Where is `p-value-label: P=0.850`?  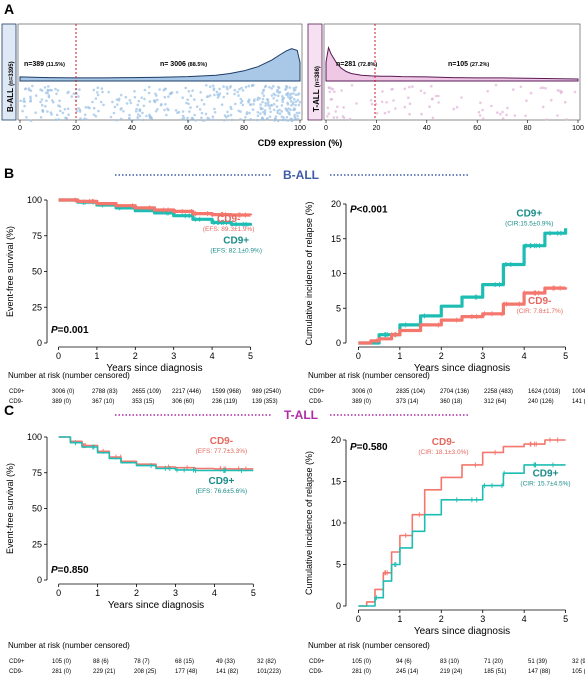 p-value-label: P=0.850 is located at coordinates (70, 570).